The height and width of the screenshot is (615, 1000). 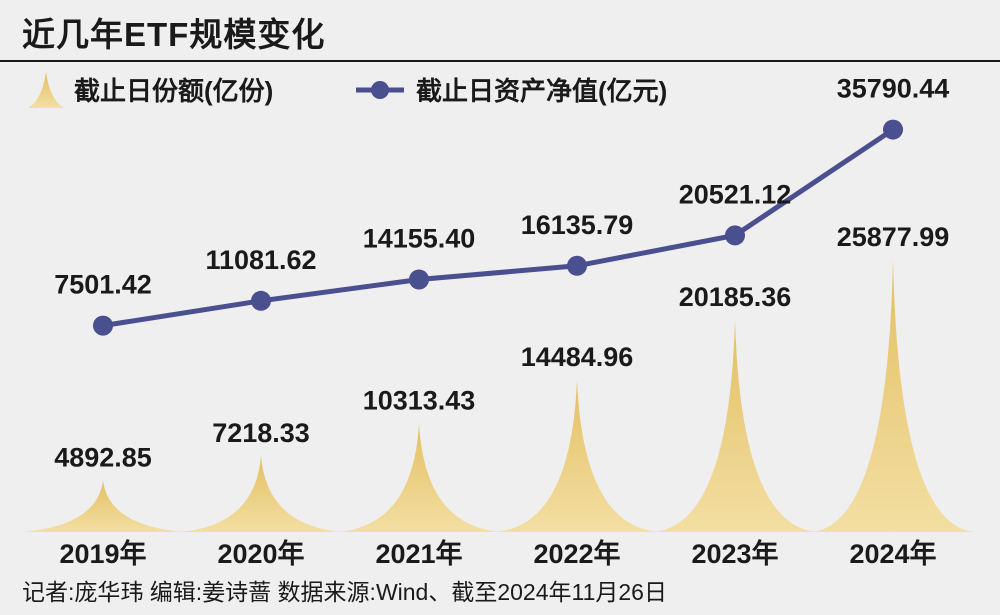 What do you see at coordinates (541, 91) in the screenshot?
I see `legend-label-net-assets: 截止日资产净值(亿元)` at bounding box center [541, 91].